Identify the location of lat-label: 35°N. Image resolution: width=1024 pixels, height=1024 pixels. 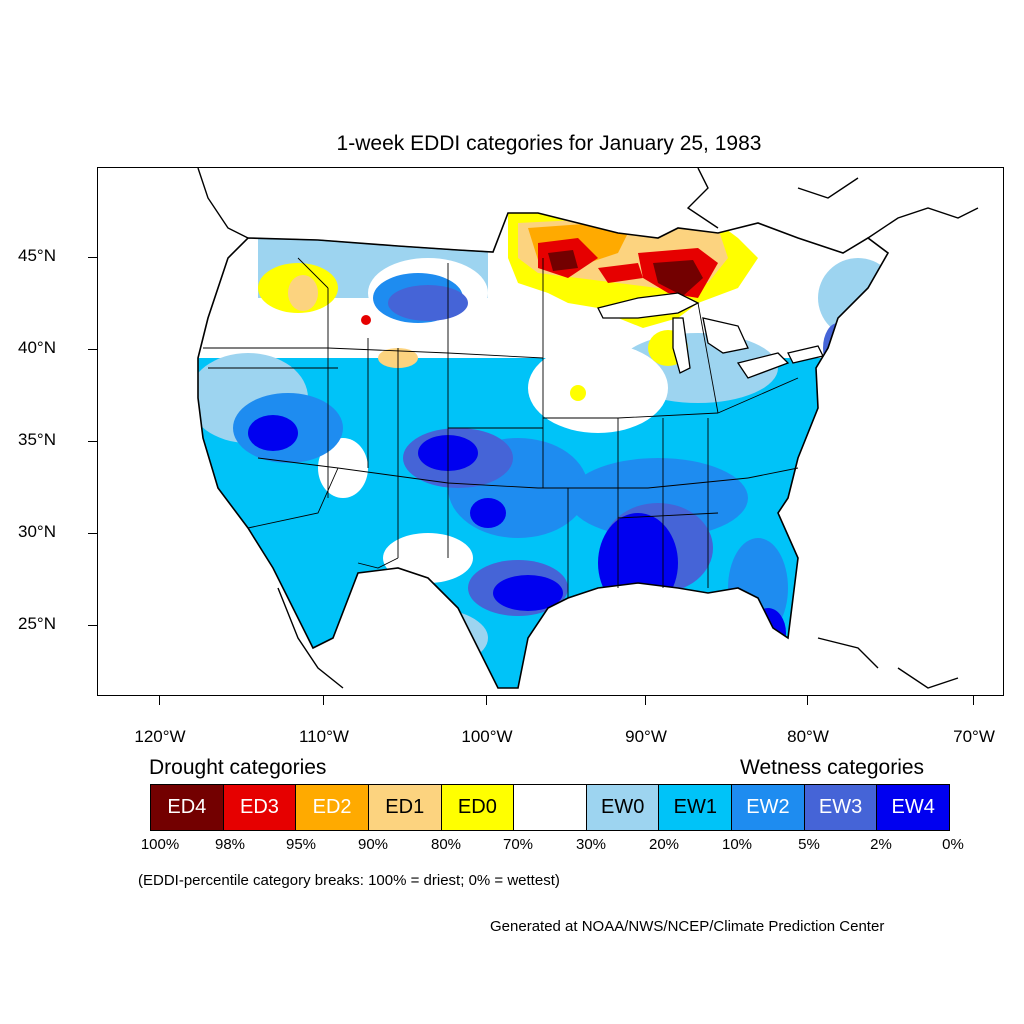
(37, 439).